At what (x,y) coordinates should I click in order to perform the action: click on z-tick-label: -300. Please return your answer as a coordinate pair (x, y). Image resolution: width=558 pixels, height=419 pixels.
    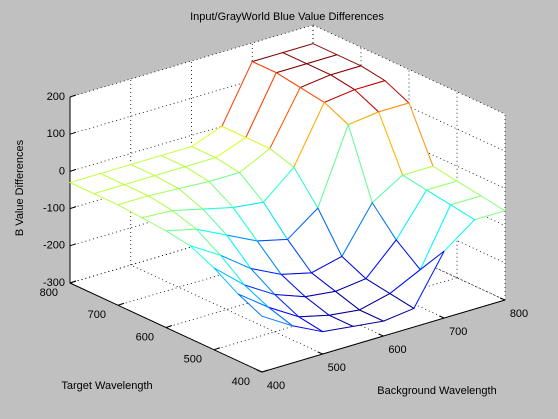
    Looking at the image, I should click on (54, 283).